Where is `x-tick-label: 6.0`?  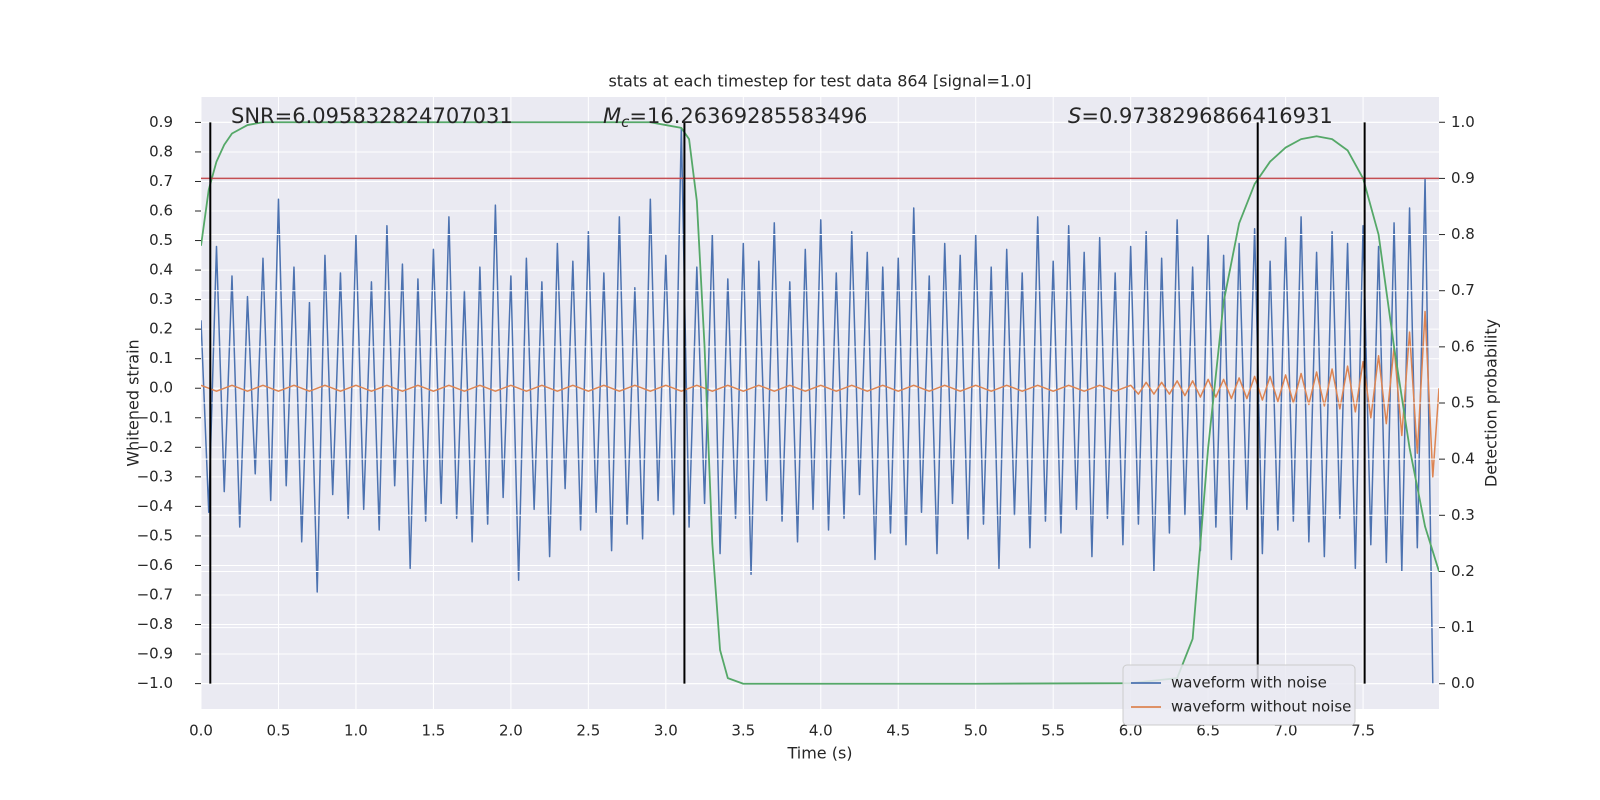 x-tick-label: 6.0 is located at coordinates (1131, 731).